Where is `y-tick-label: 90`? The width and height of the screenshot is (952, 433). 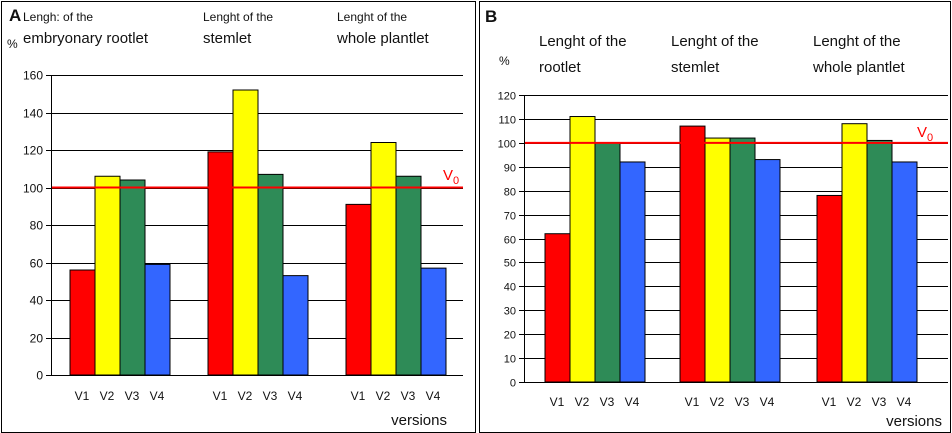
y-tick-label: 90 is located at coordinates (510, 169).